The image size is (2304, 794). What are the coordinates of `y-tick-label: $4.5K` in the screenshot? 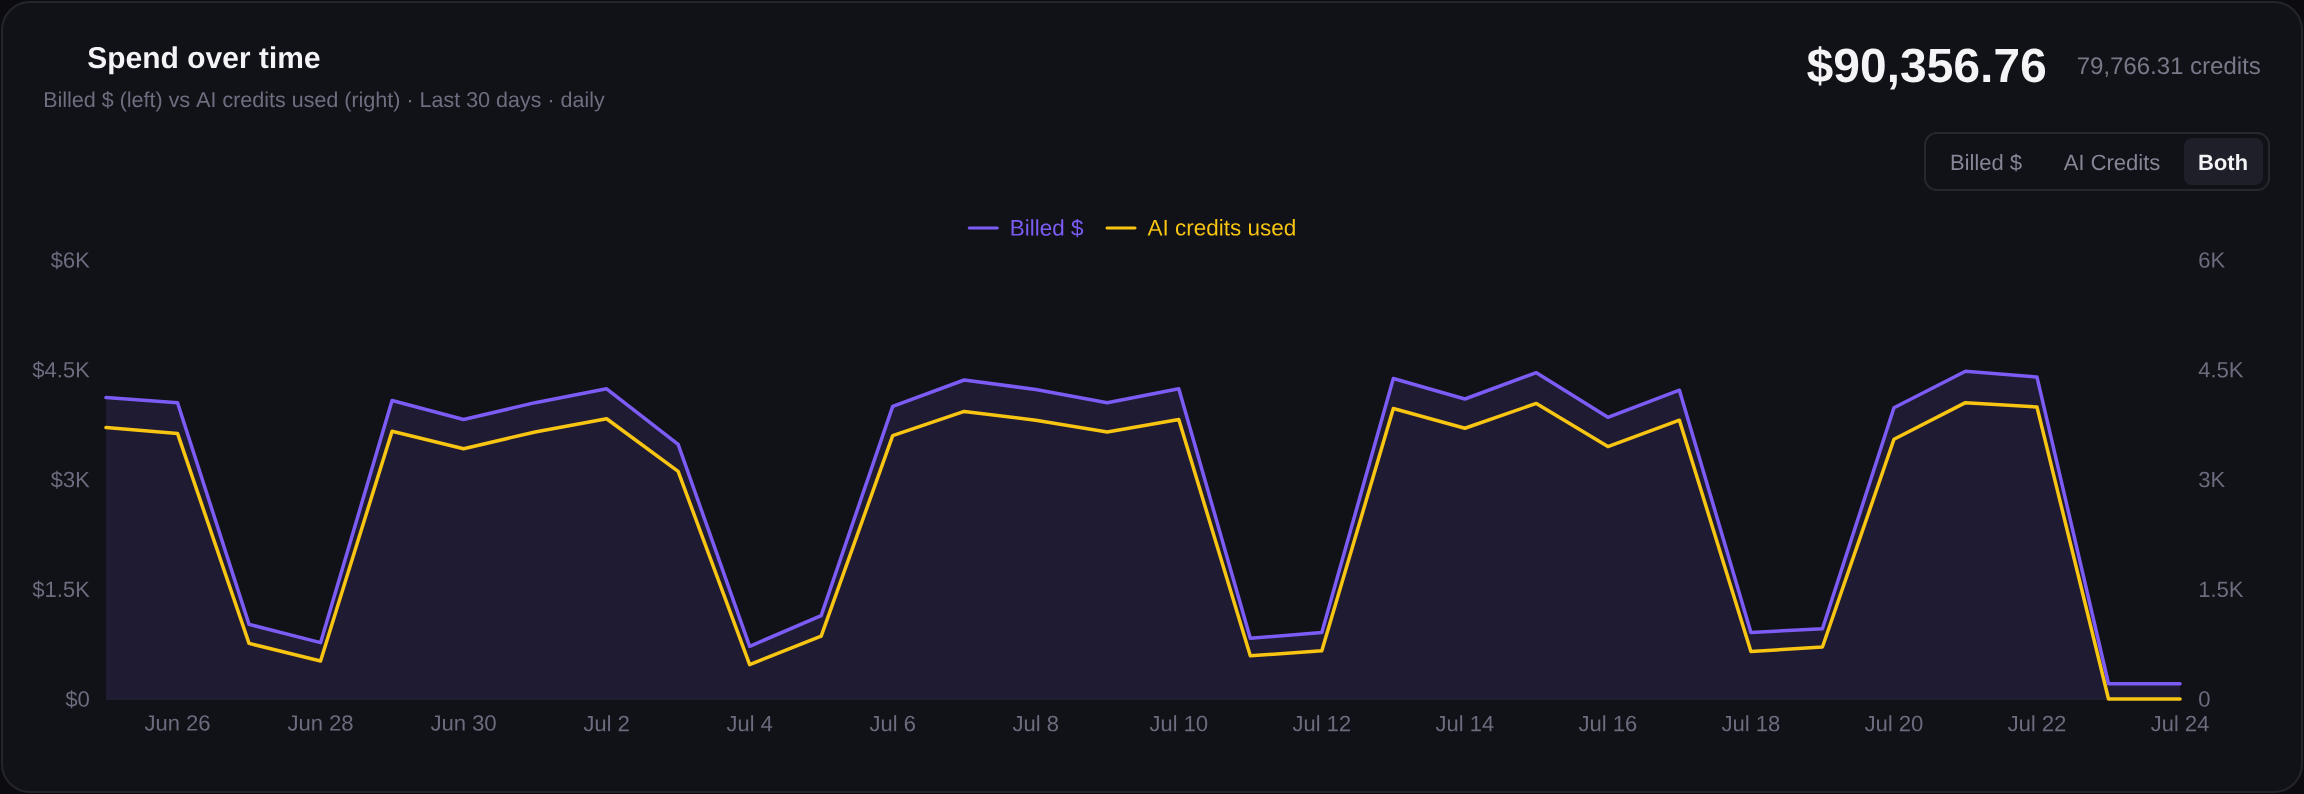 It's located at (61, 370).